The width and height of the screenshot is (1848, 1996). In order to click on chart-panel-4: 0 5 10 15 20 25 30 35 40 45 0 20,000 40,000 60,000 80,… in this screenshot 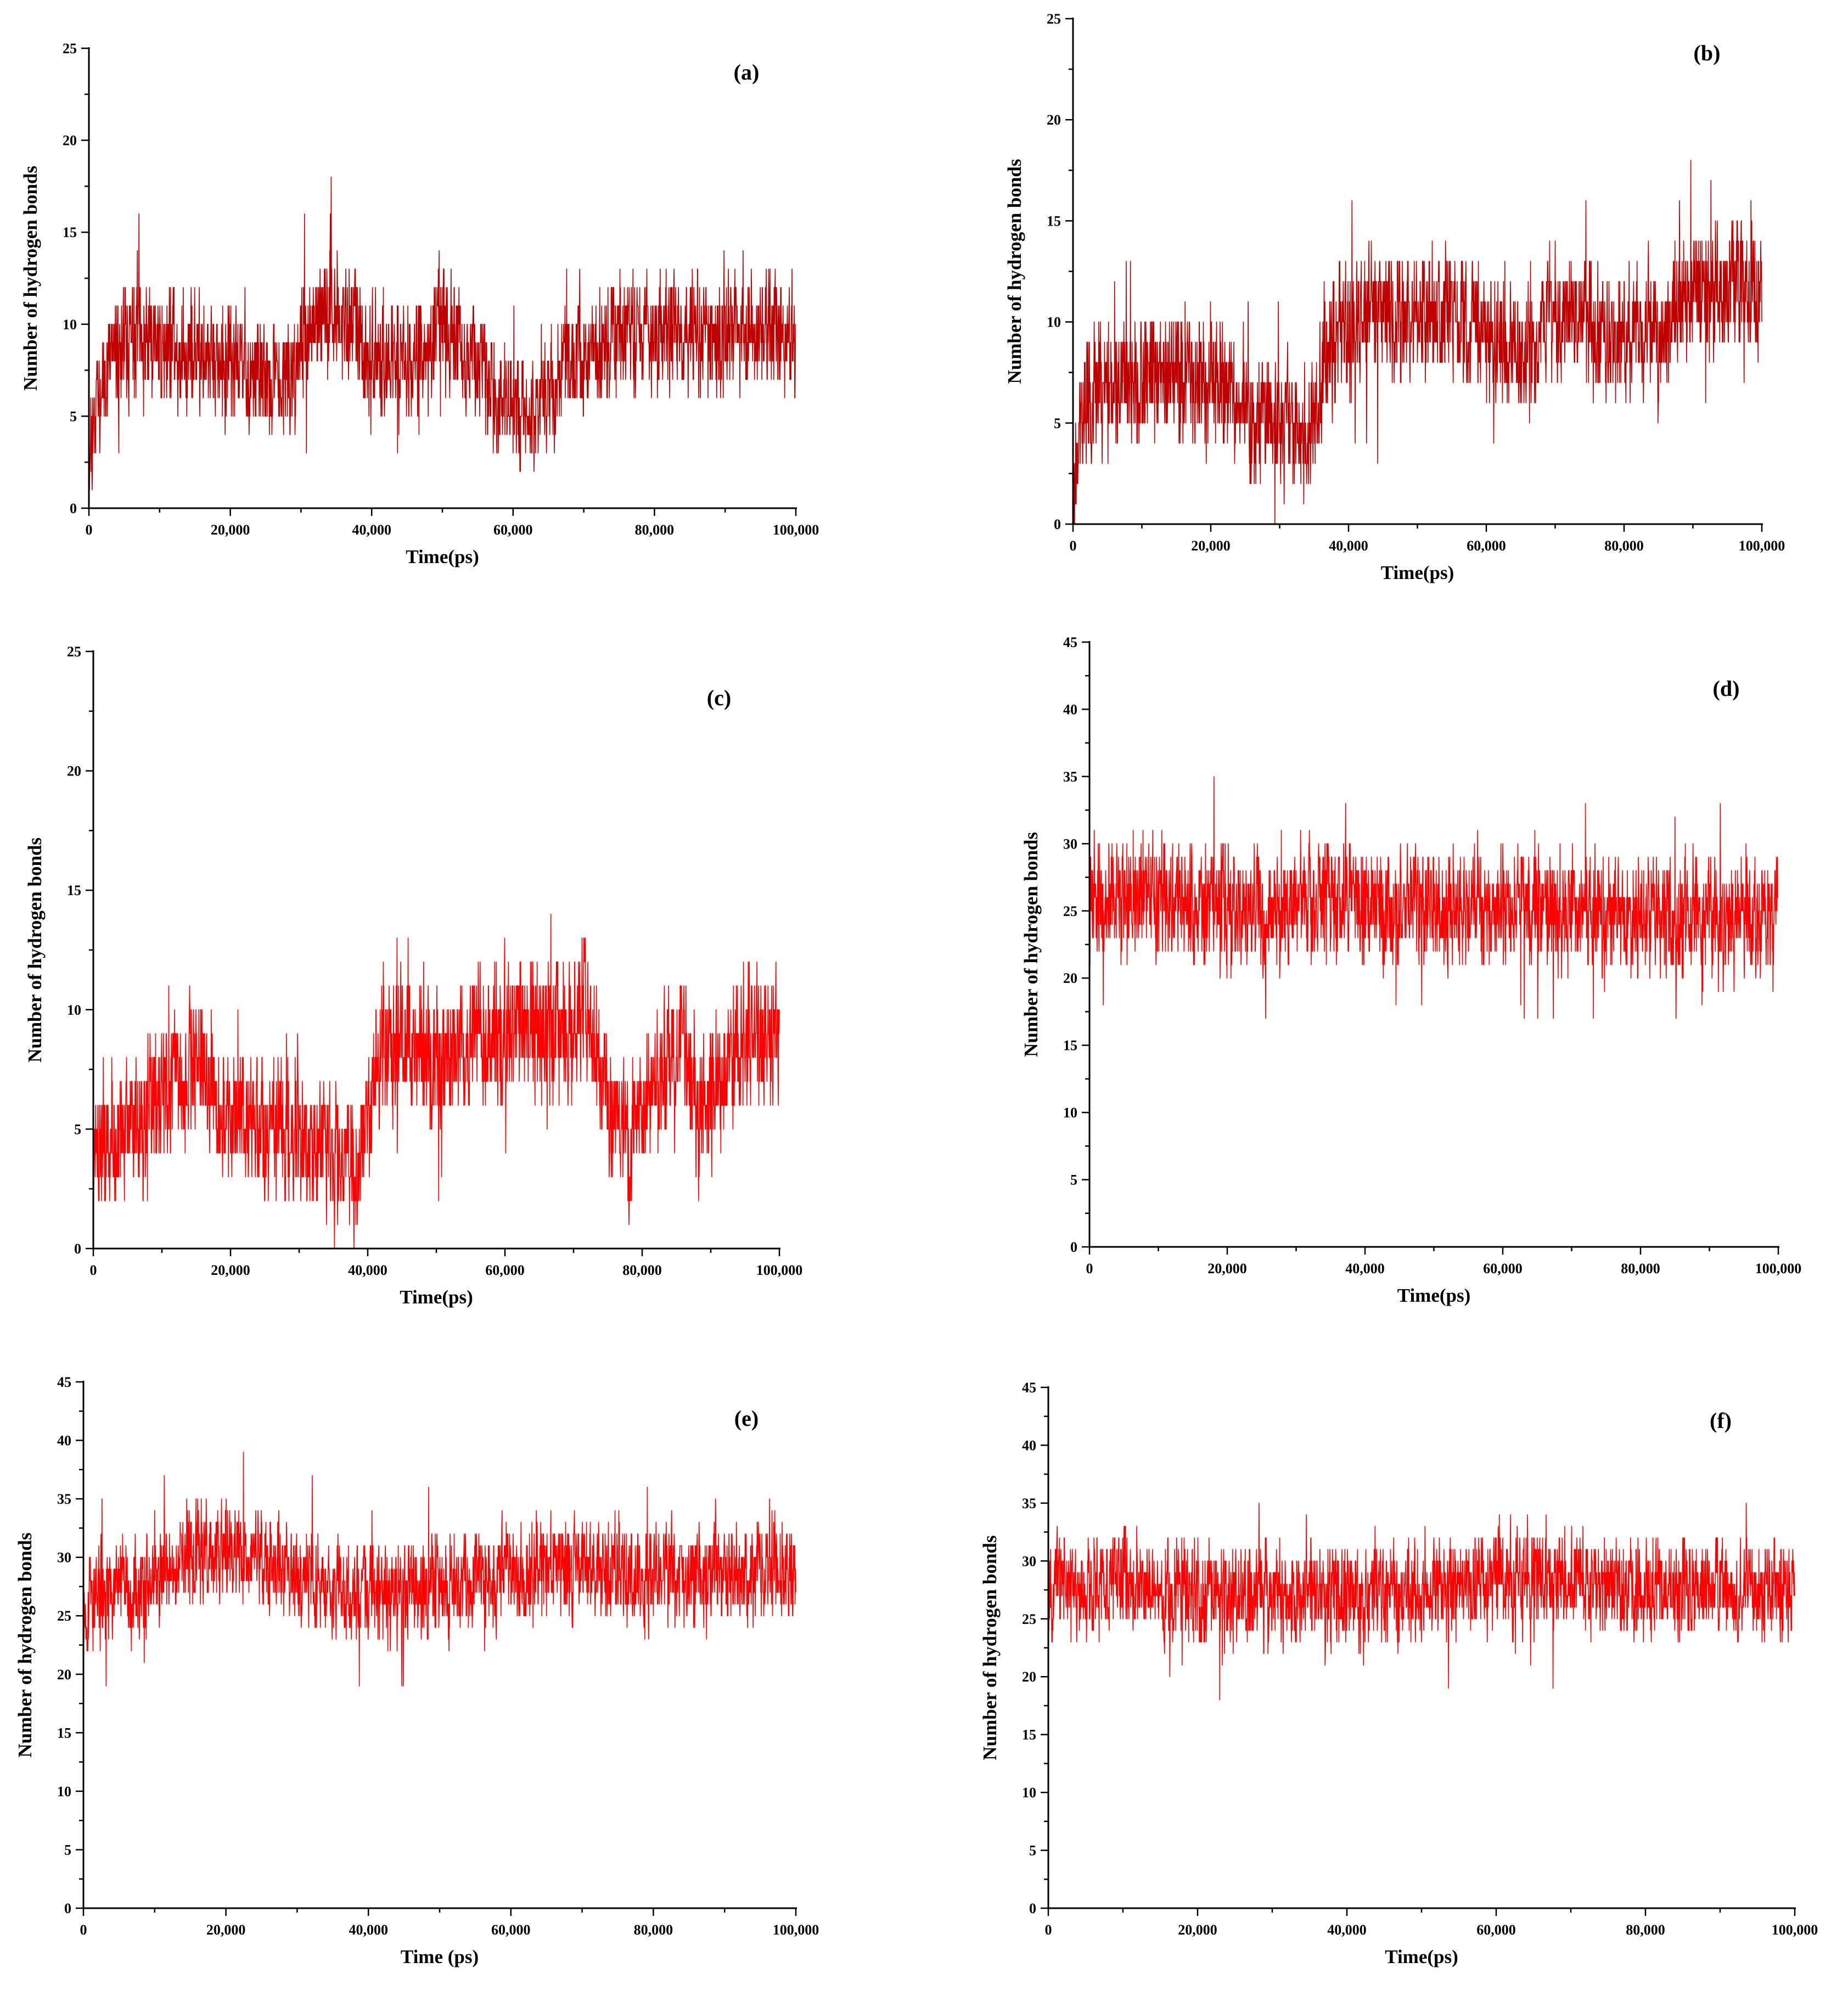, I will do `click(1410, 970)`.